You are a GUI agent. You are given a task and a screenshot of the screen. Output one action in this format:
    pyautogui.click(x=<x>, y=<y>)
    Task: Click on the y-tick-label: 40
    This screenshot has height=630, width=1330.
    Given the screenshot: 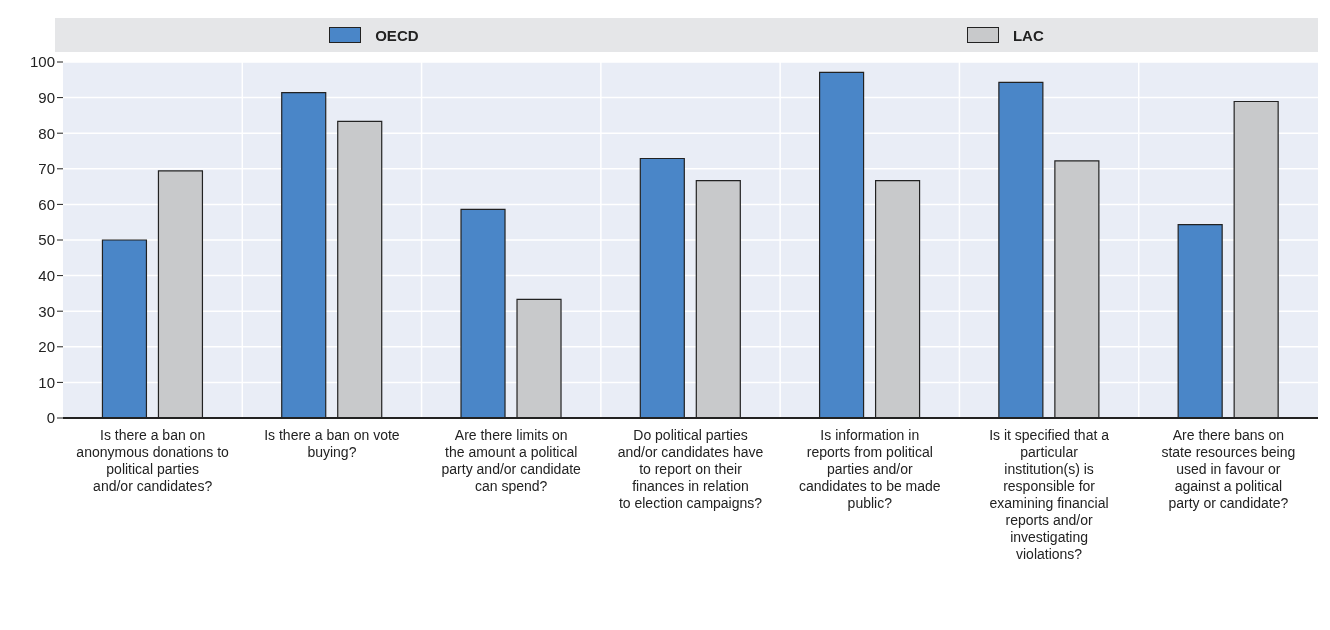 What is the action you would take?
    pyautogui.click(x=46, y=275)
    